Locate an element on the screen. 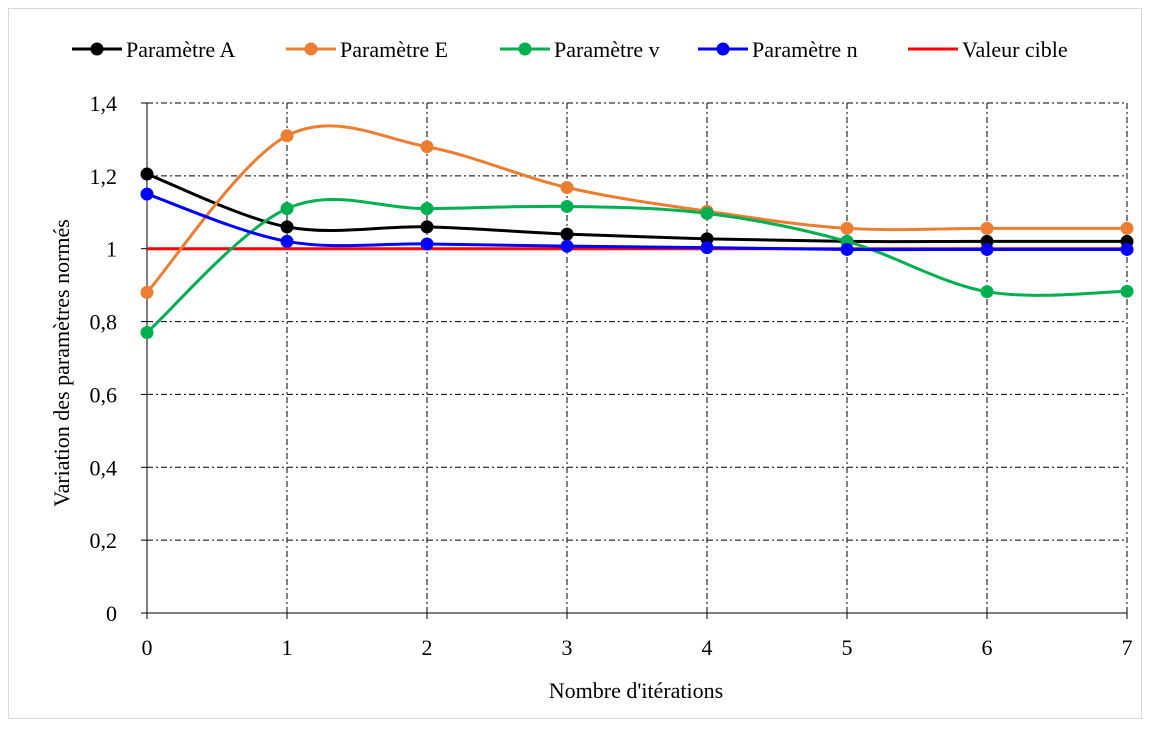 This screenshot has width=1152, height=729. legend-marker-param-tre-n is located at coordinates (723, 49).